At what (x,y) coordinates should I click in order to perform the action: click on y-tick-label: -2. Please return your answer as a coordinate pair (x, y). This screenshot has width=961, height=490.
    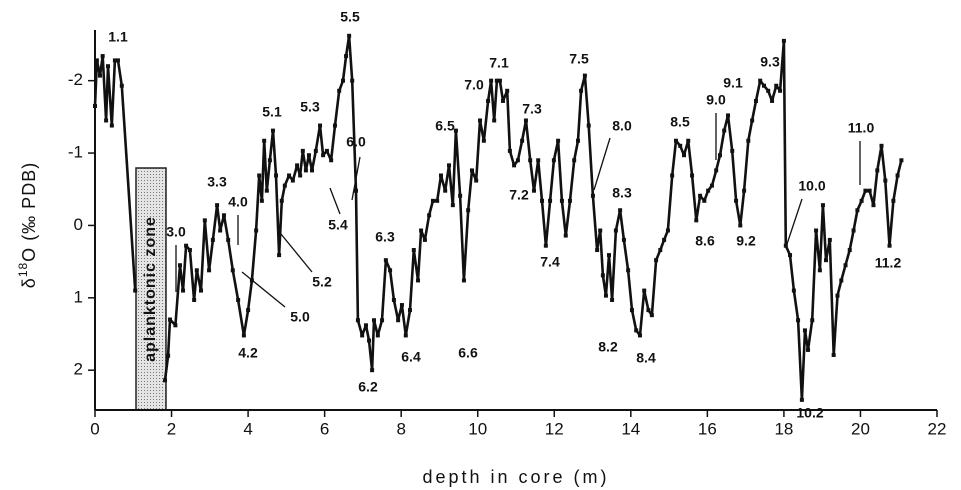
    Looking at the image, I should click on (75, 79).